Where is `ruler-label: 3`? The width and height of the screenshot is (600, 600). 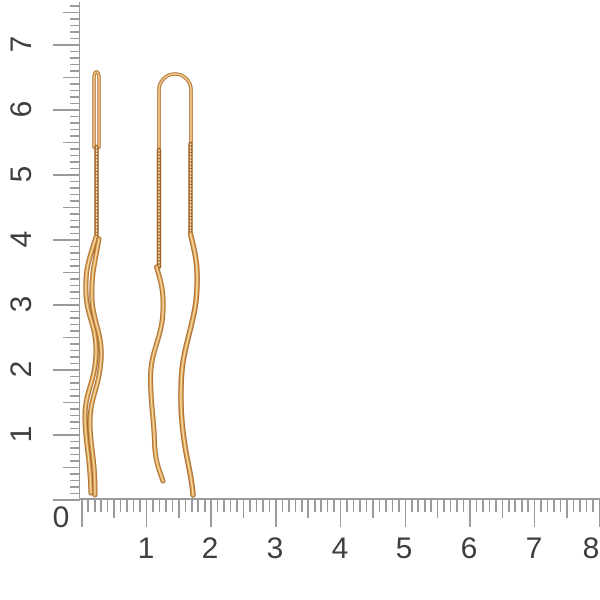
ruler-label: 3 is located at coordinates (275, 548).